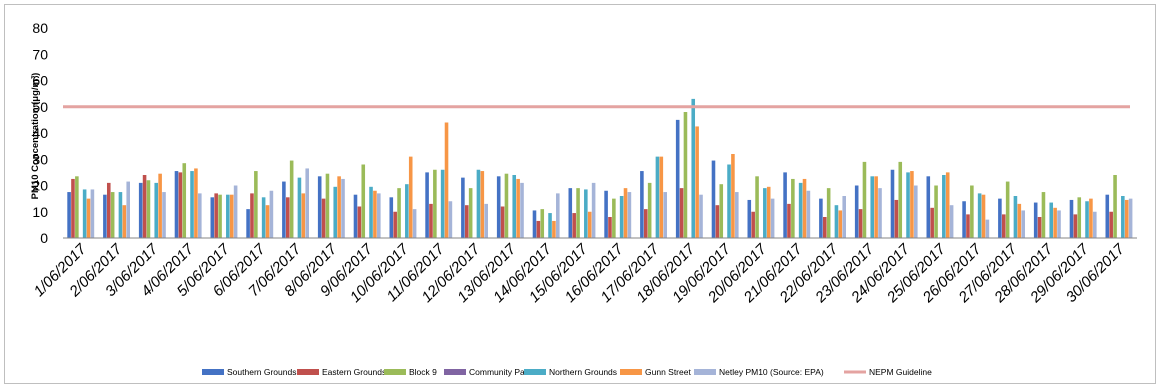 This screenshot has width=1162, height=389. I want to click on y-axis-ticks: 0 10 20 30 40 50 60 70 80, so click(40, 133).